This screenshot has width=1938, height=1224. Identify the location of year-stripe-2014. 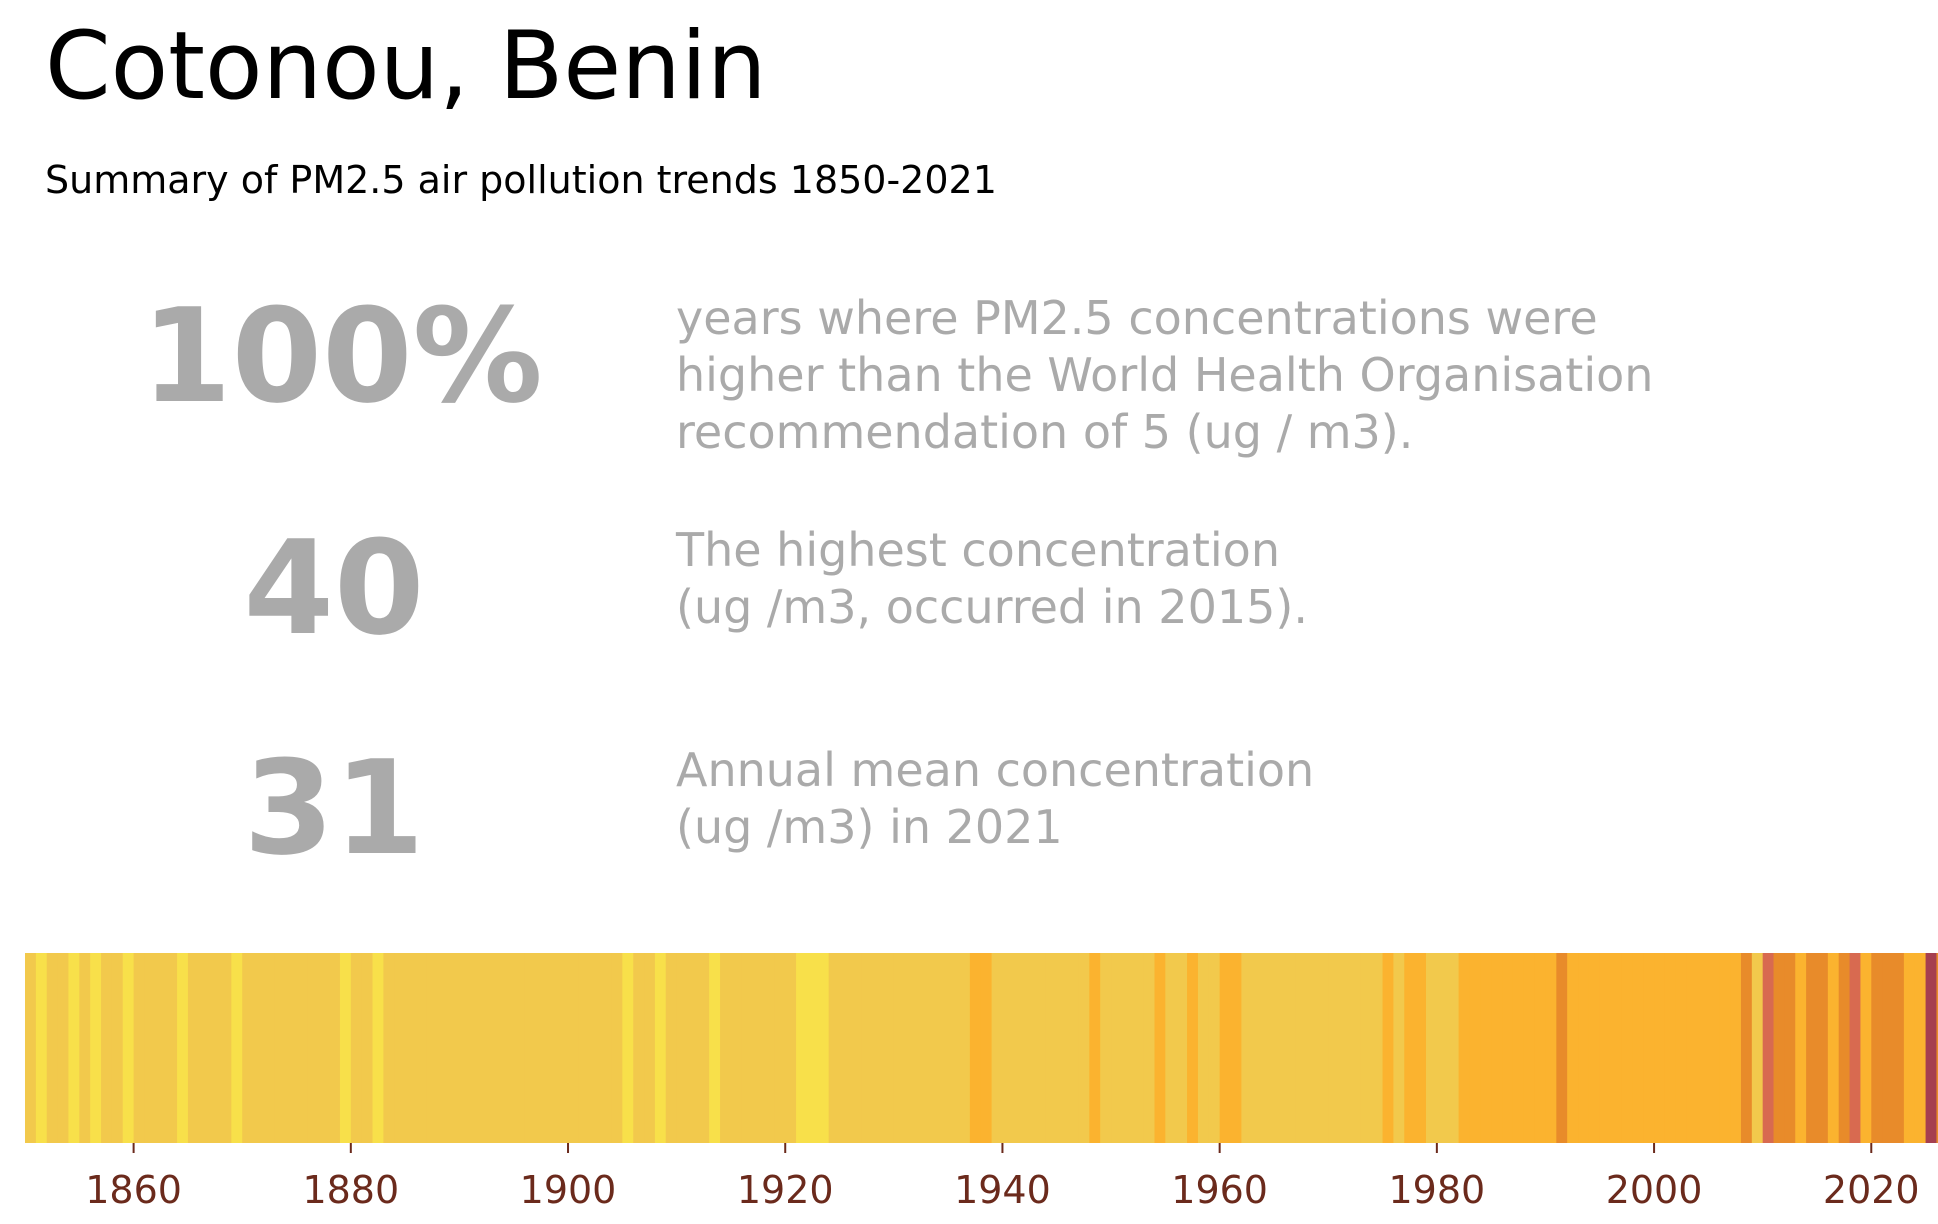
(1812, 1048).